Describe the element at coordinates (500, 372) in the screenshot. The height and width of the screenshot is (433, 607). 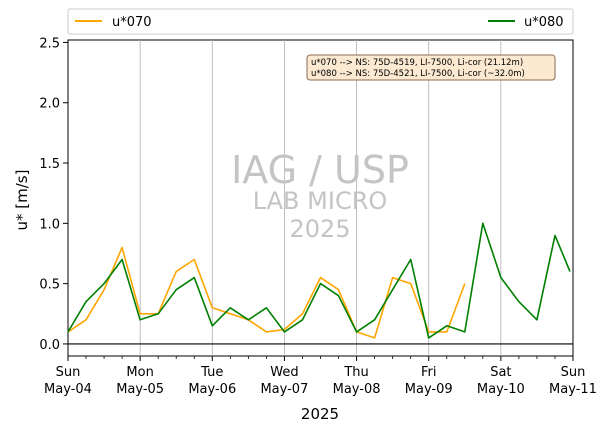
I see `x-tick-label-day: Sat` at that location.